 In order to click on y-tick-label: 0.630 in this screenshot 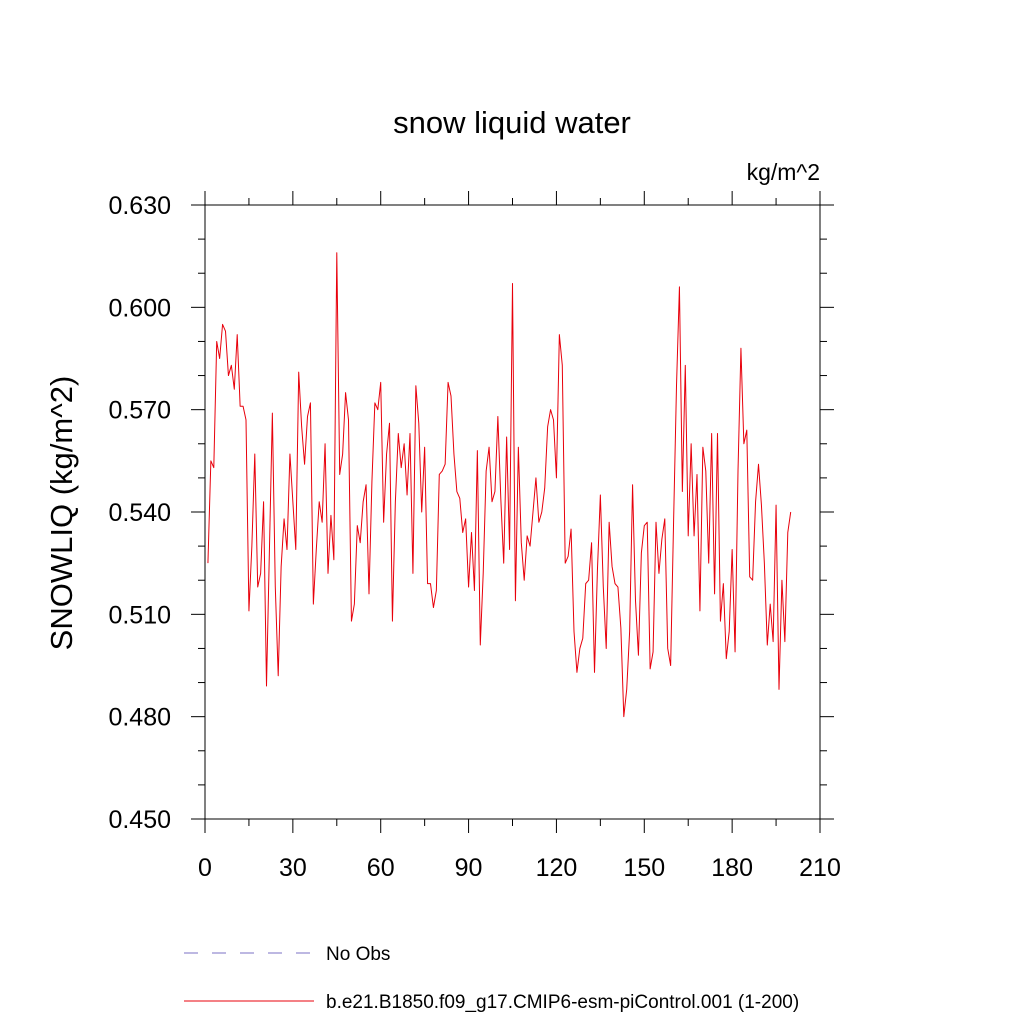, I will do `click(139, 206)`.